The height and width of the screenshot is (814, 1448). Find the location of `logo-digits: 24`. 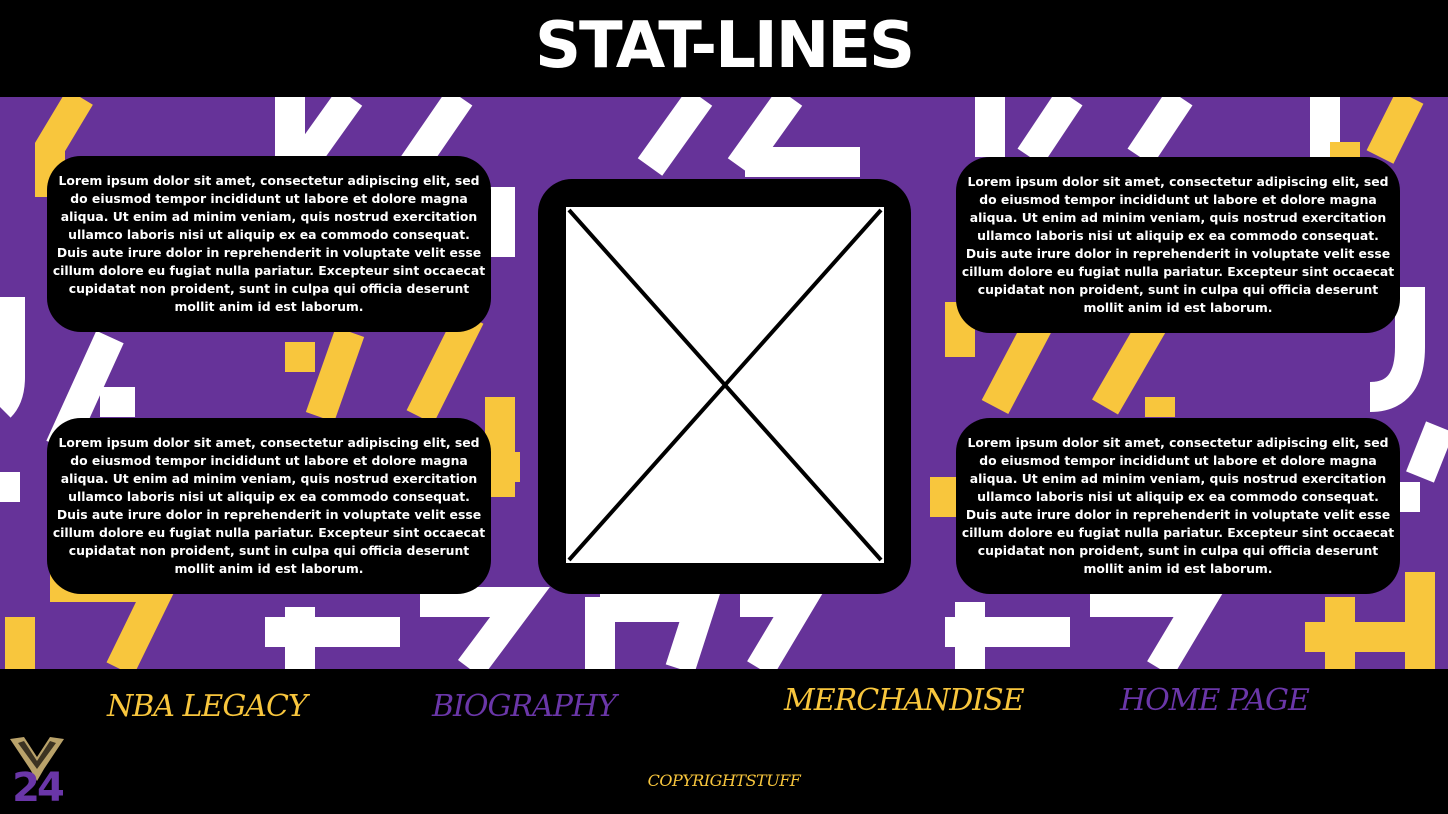

logo-digits: 24 is located at coordinates (37, 785).